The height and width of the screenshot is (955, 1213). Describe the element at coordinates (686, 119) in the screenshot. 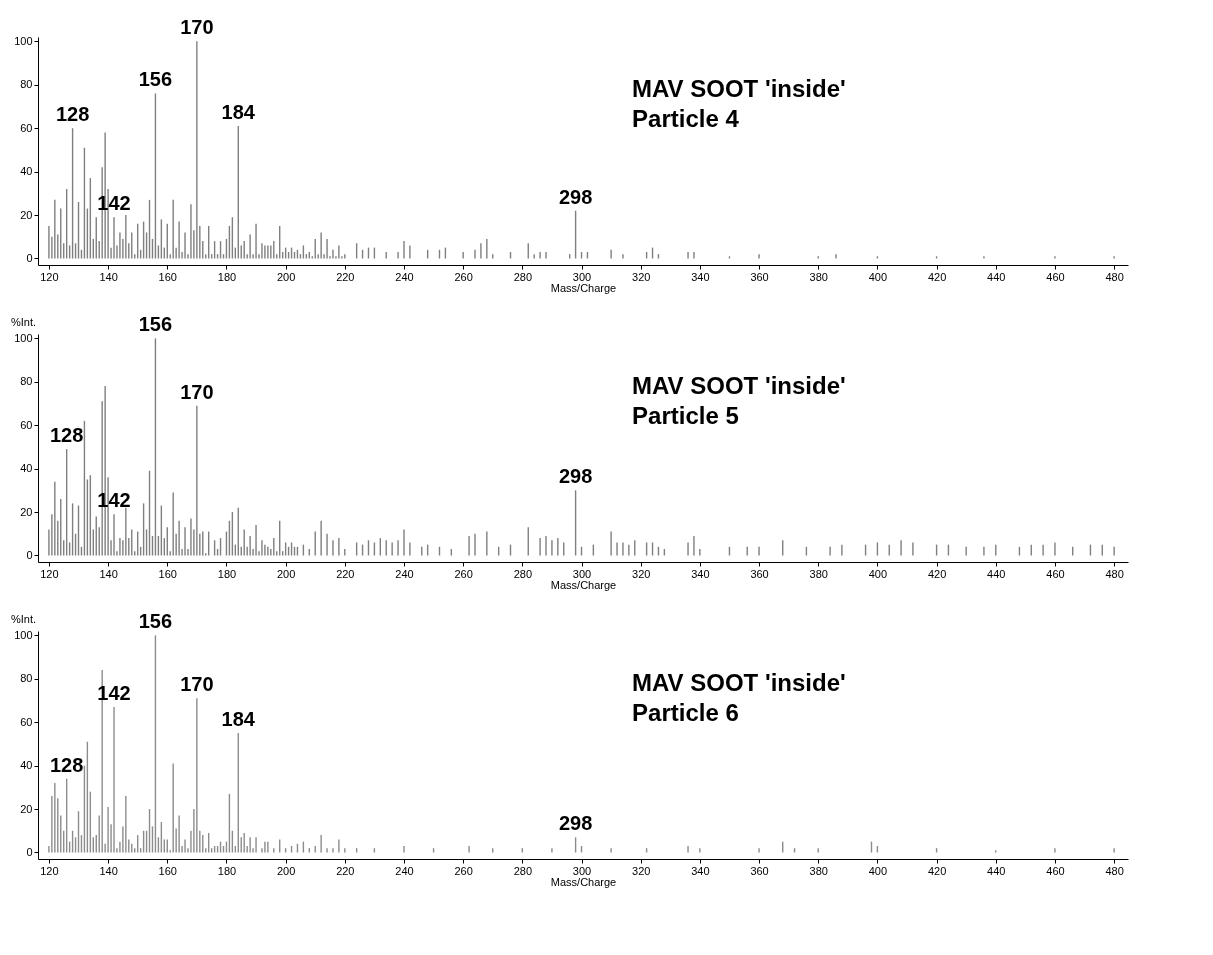

I see `text: Particle 4` at that location.